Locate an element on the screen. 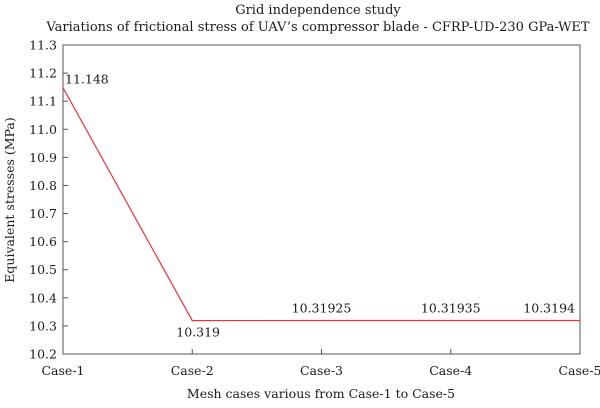  data-label: 11.148 is located at coordinates (87, 79).